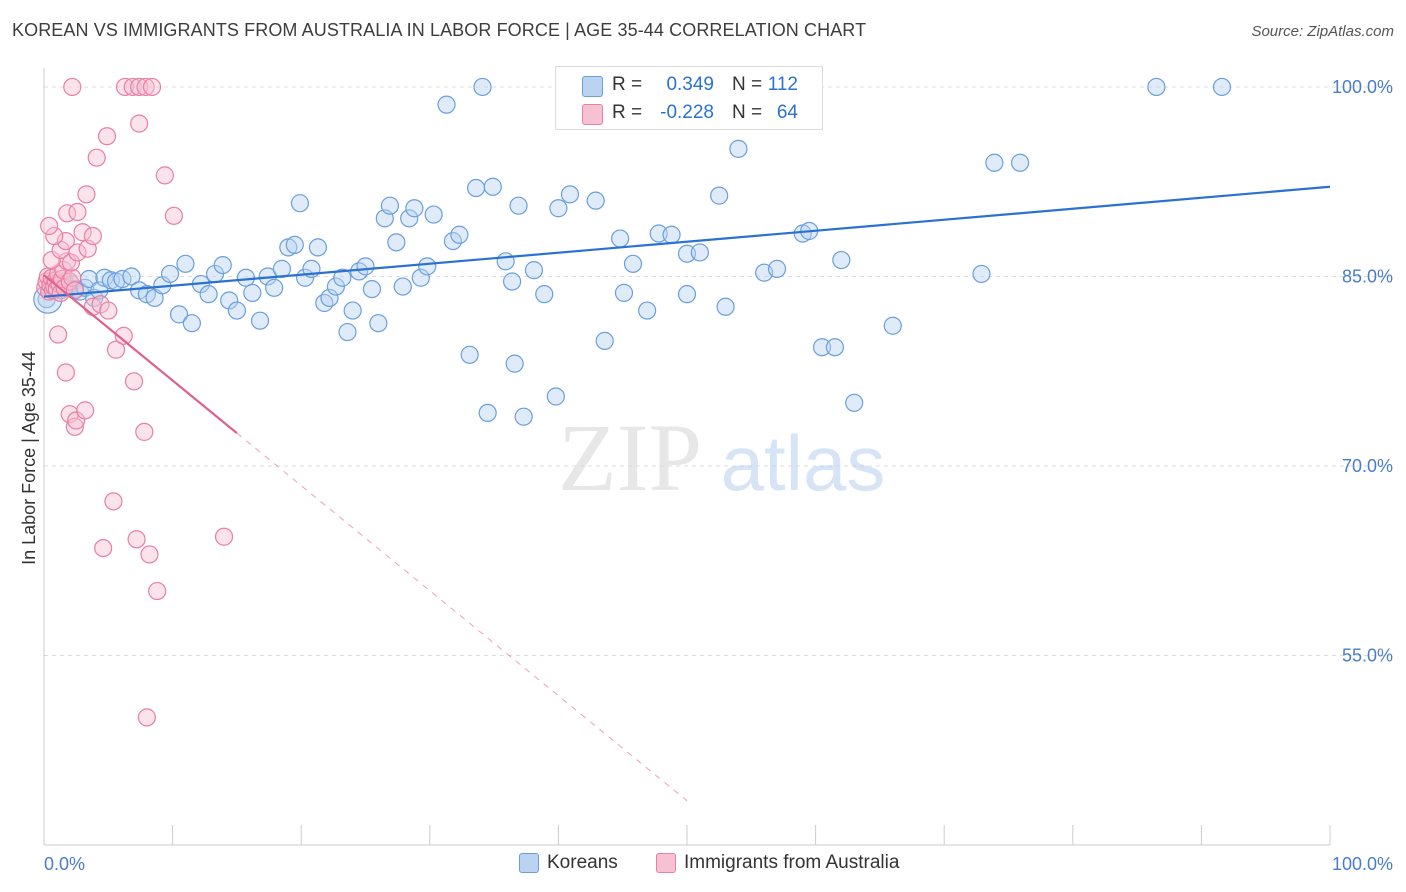  What do you see at coordinates (627, 84) in the screenshot?
I see `r-label: R =` at bounding box center [627, 84].